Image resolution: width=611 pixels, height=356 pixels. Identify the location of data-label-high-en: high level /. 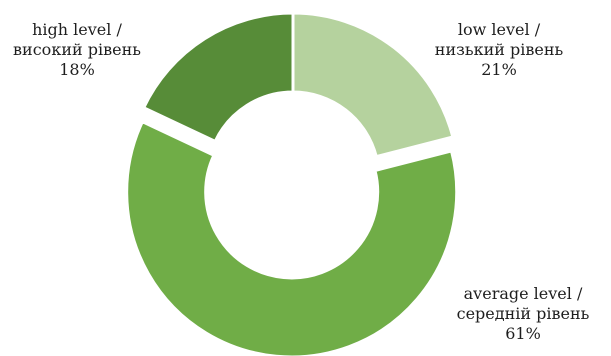
(77, 29).